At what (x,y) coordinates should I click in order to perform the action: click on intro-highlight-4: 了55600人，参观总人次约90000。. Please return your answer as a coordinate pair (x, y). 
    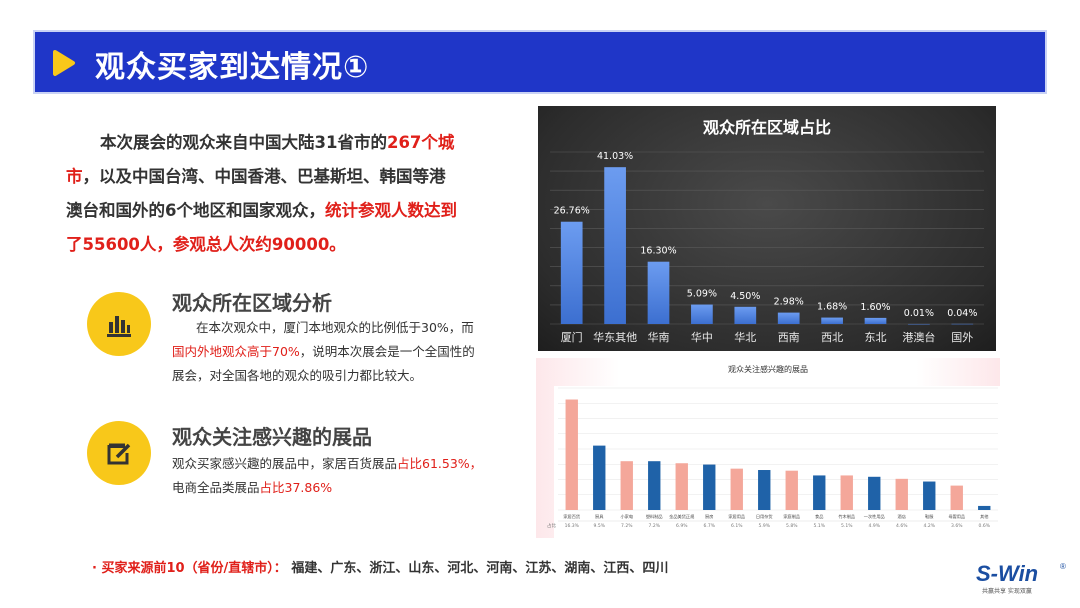
    Looking at the image, I should click on (206, 244).